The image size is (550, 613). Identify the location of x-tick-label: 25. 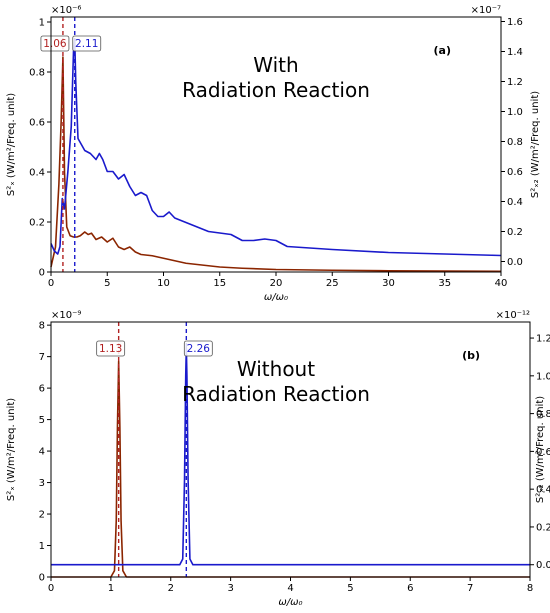
(332, 283).